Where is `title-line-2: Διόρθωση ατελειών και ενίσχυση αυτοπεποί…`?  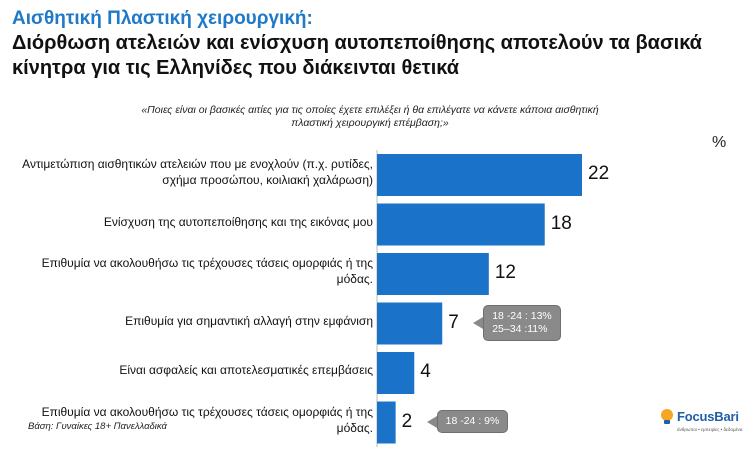 title-line-2: Διόρθωση ατελειών και ενίσχυση αυτοπεποί… is located at coordinates (357, 55).